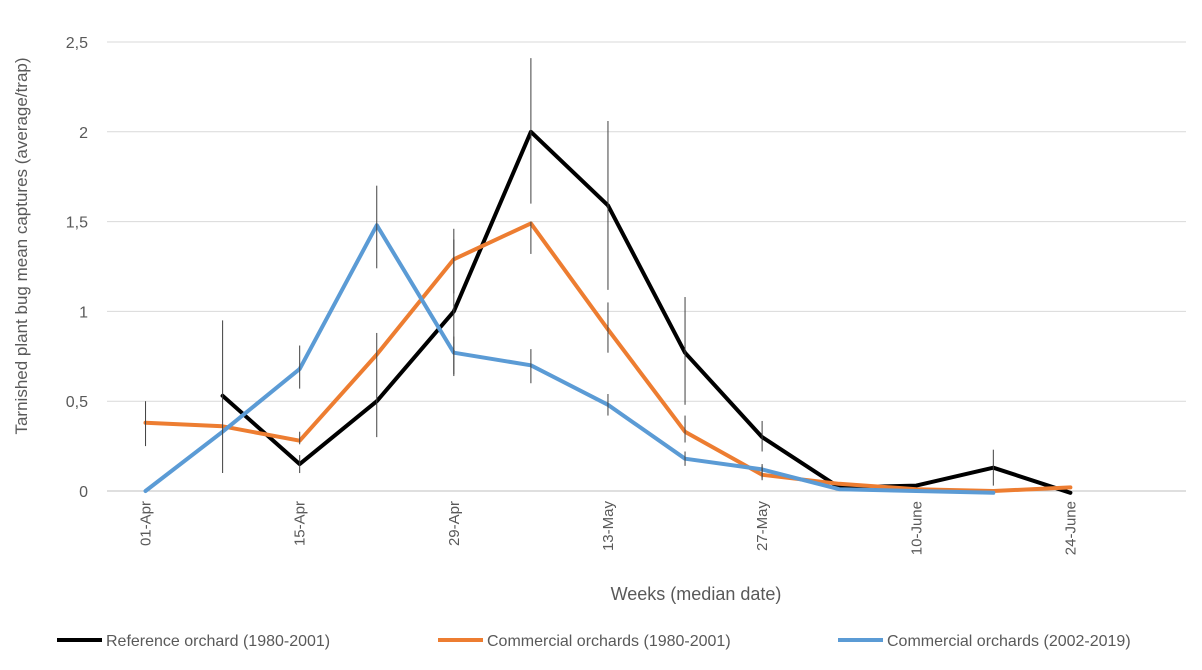 This screenshot has width=1202, height=670. I want to click on legend-label: Commercial orchards (2002-2019), so click(1009, 641).